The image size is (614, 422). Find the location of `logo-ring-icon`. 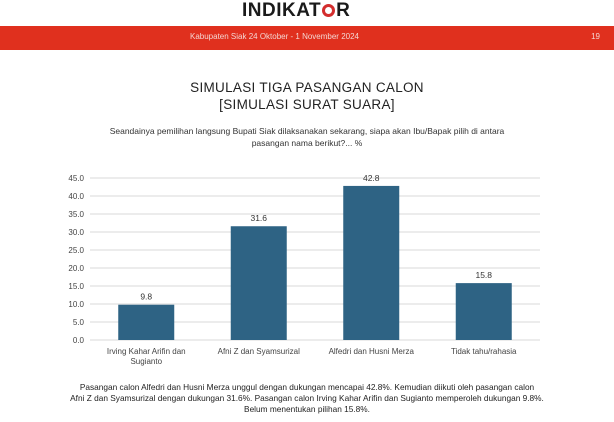

logo-ring-icon is located at coordinates (329, 10).